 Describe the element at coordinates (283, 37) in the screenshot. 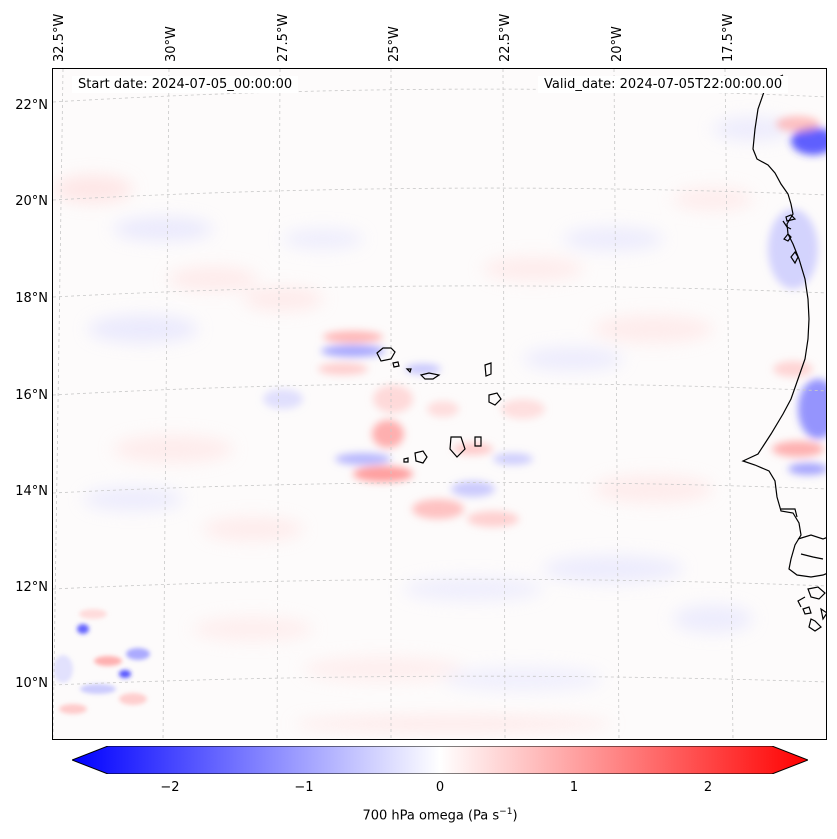

I see `lon-label-27-5w: 27.5°W` at that location.